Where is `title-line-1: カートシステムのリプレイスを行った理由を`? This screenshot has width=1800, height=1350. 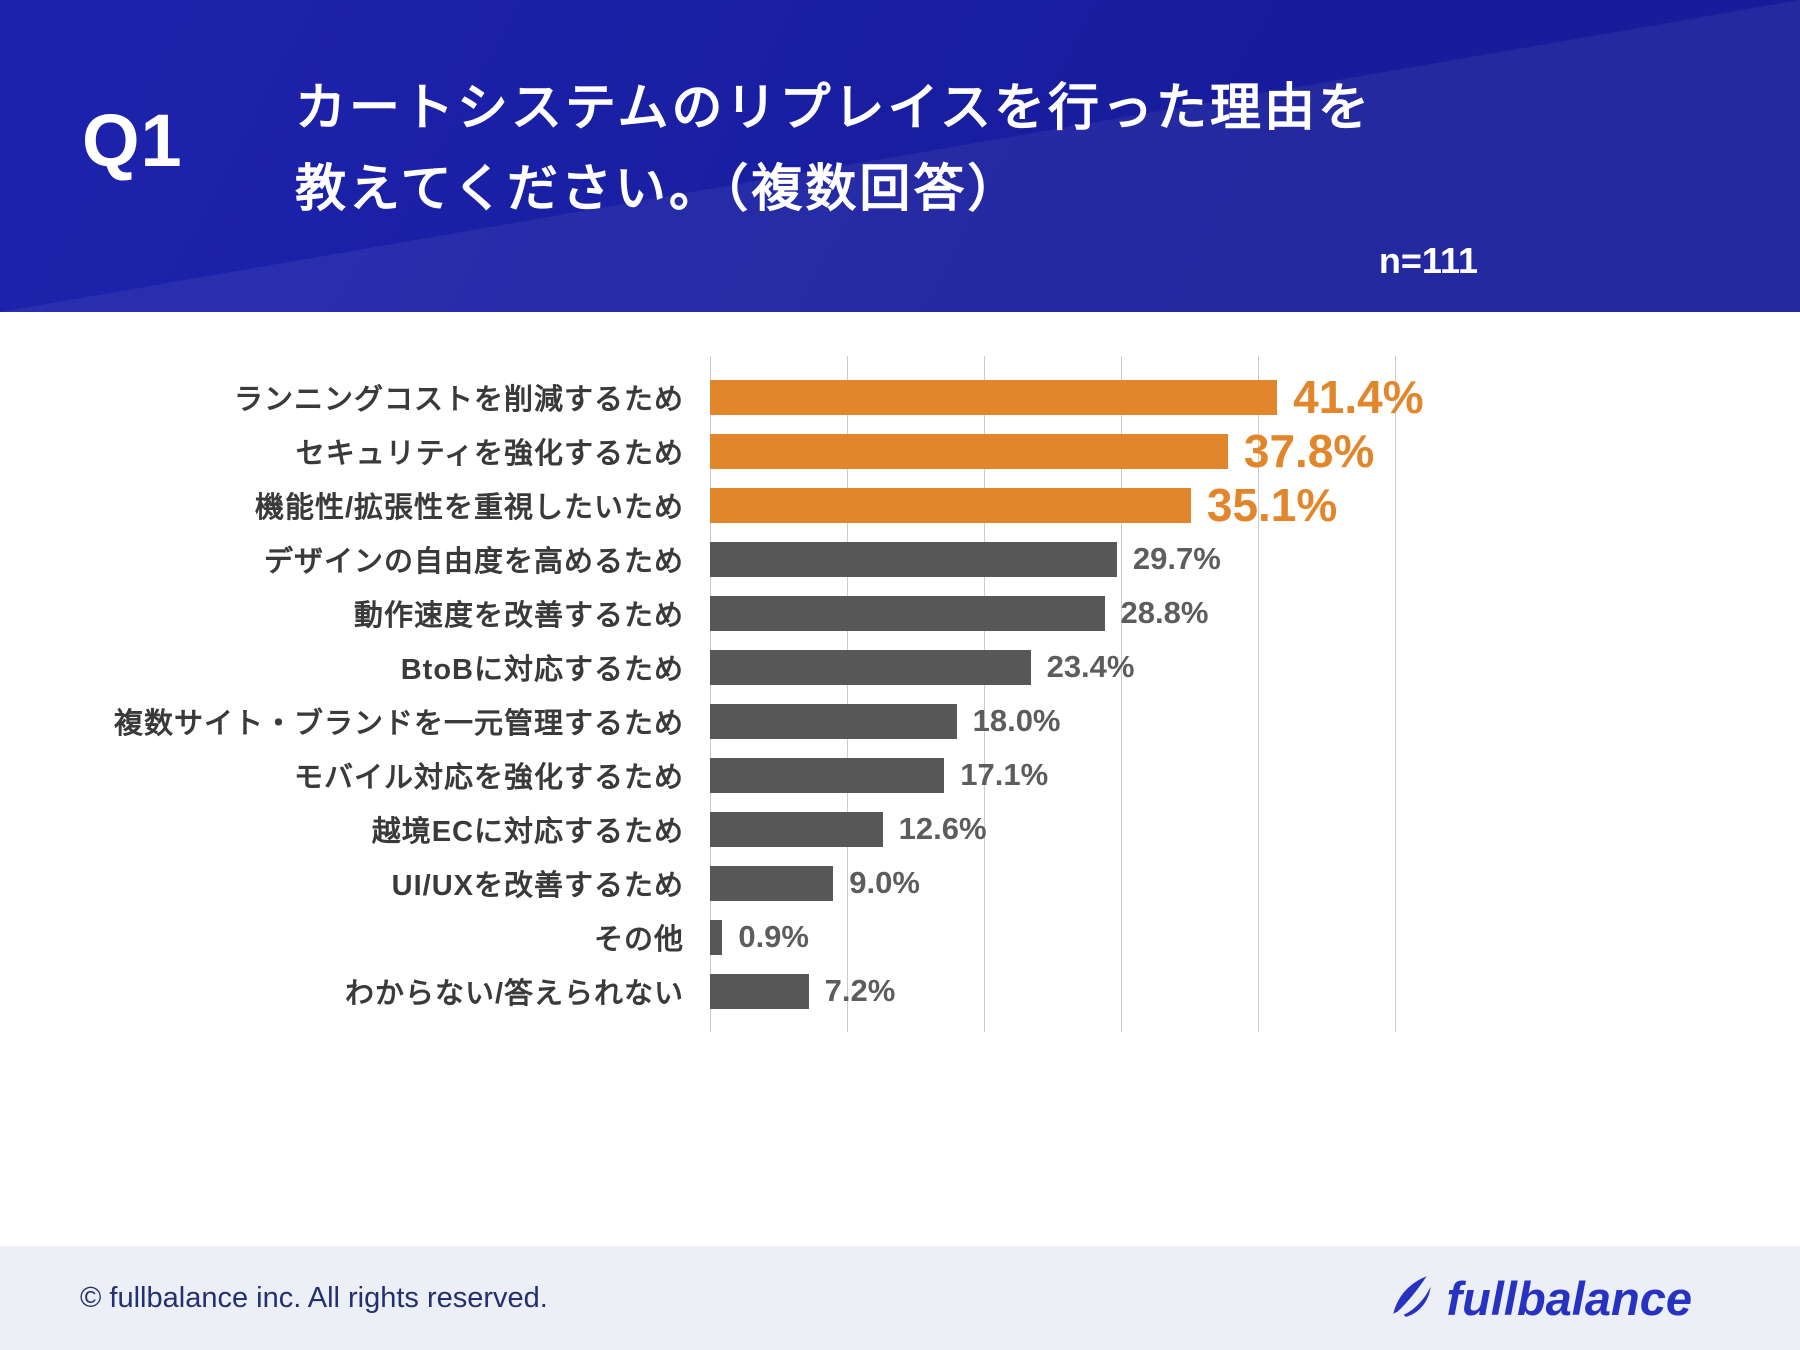
title-line-1: カートシステムのリプレイスを行った理由を is located at coordinates (833, 107).